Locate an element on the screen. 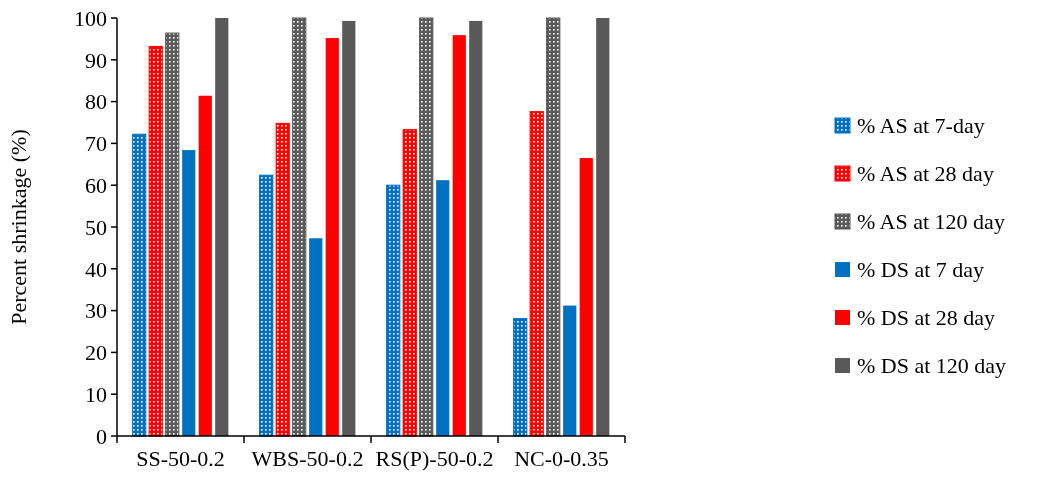  legend-label: % AS at 28 day is located at coordinates (925, 173).